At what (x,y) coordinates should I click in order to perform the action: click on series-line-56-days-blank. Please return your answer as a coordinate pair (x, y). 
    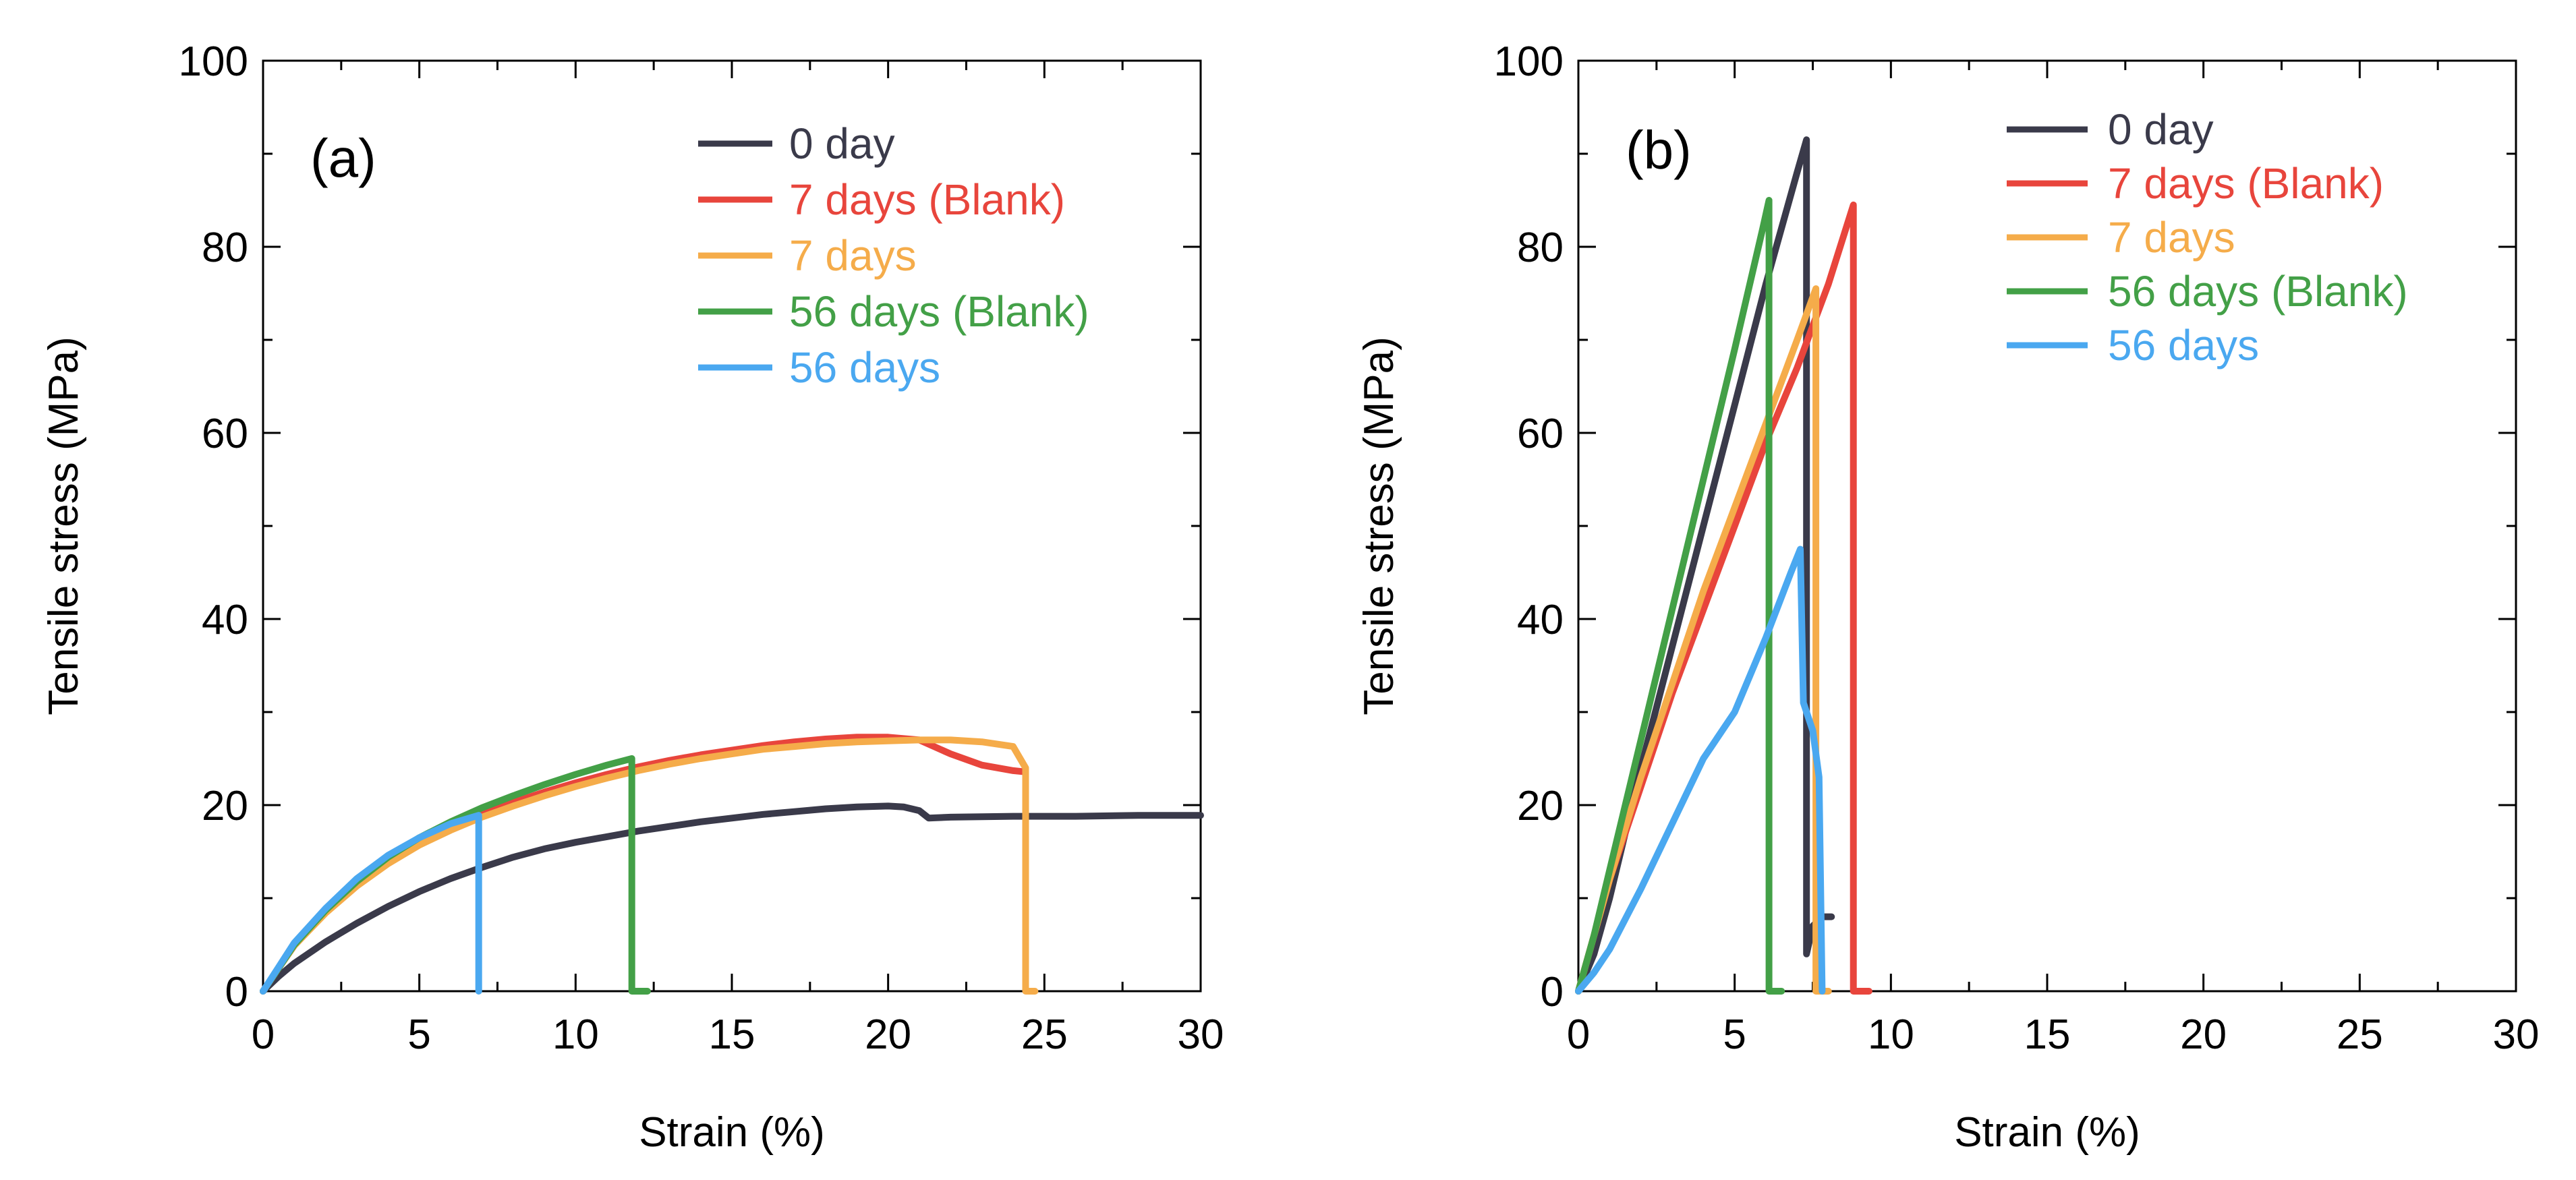
    Looking at the image, I should click on (1680, 596).